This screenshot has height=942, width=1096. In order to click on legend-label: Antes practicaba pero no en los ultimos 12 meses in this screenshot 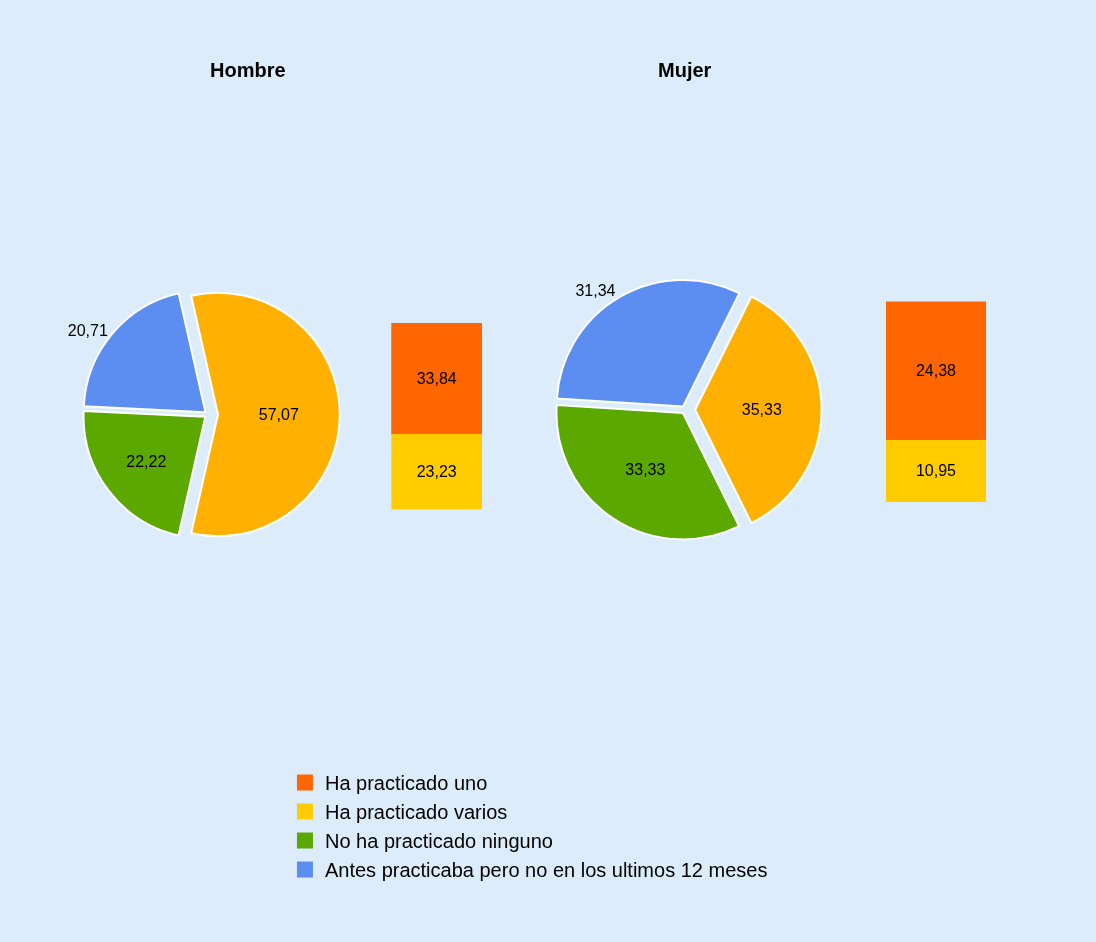, I will do `click(546, 870)`.